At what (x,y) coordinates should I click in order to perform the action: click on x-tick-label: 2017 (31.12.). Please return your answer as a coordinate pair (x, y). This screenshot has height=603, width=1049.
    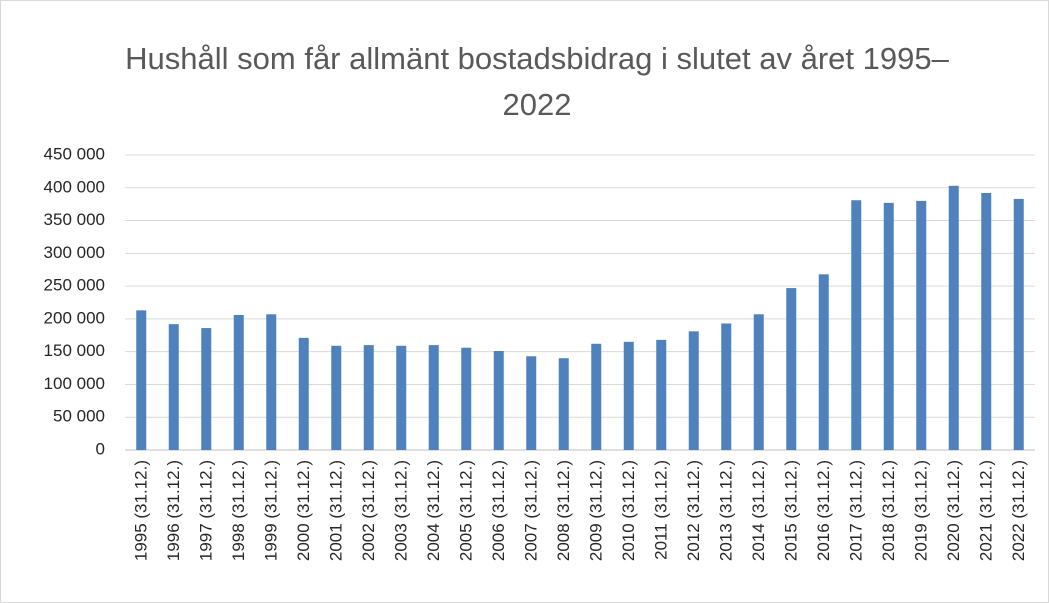
    Looking at the image, I should click on (856, 510).